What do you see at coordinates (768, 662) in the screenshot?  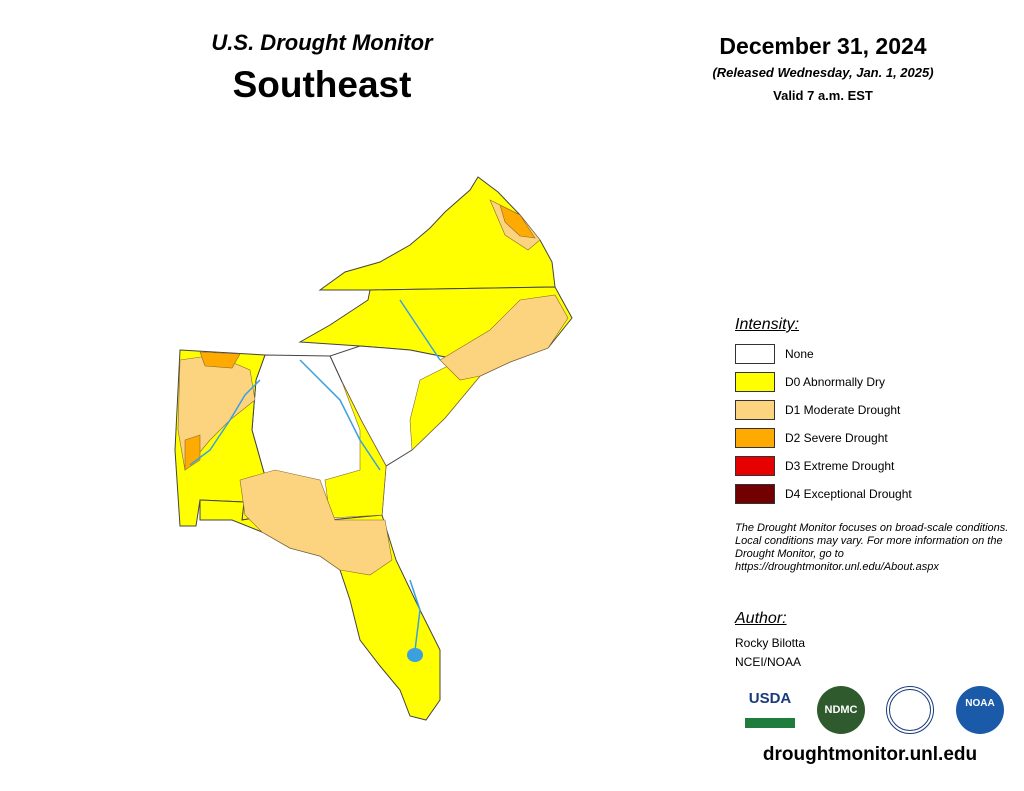 I see `author-org: NCEI/NOAA` at bounding box center [768, 662].